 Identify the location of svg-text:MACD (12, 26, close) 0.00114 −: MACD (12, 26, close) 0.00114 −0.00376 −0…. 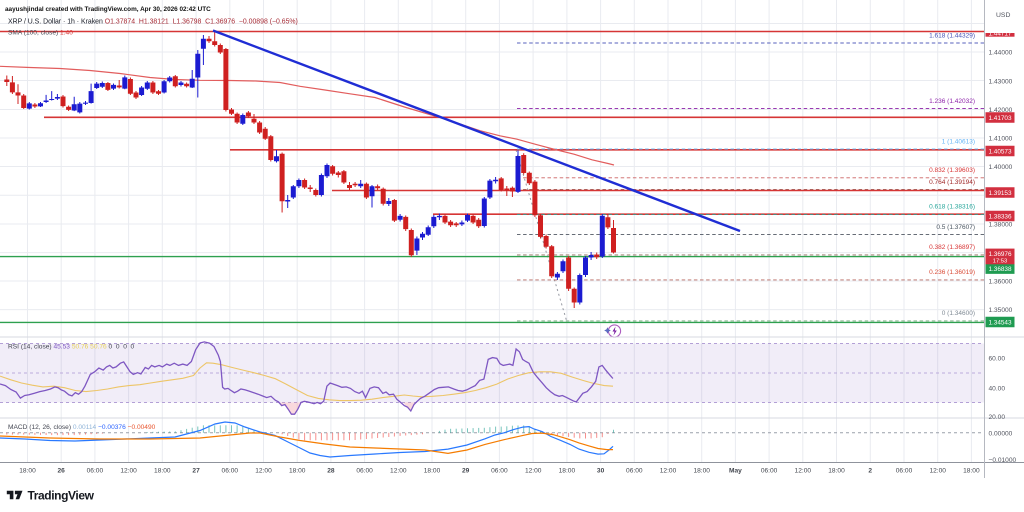
(82, 427).